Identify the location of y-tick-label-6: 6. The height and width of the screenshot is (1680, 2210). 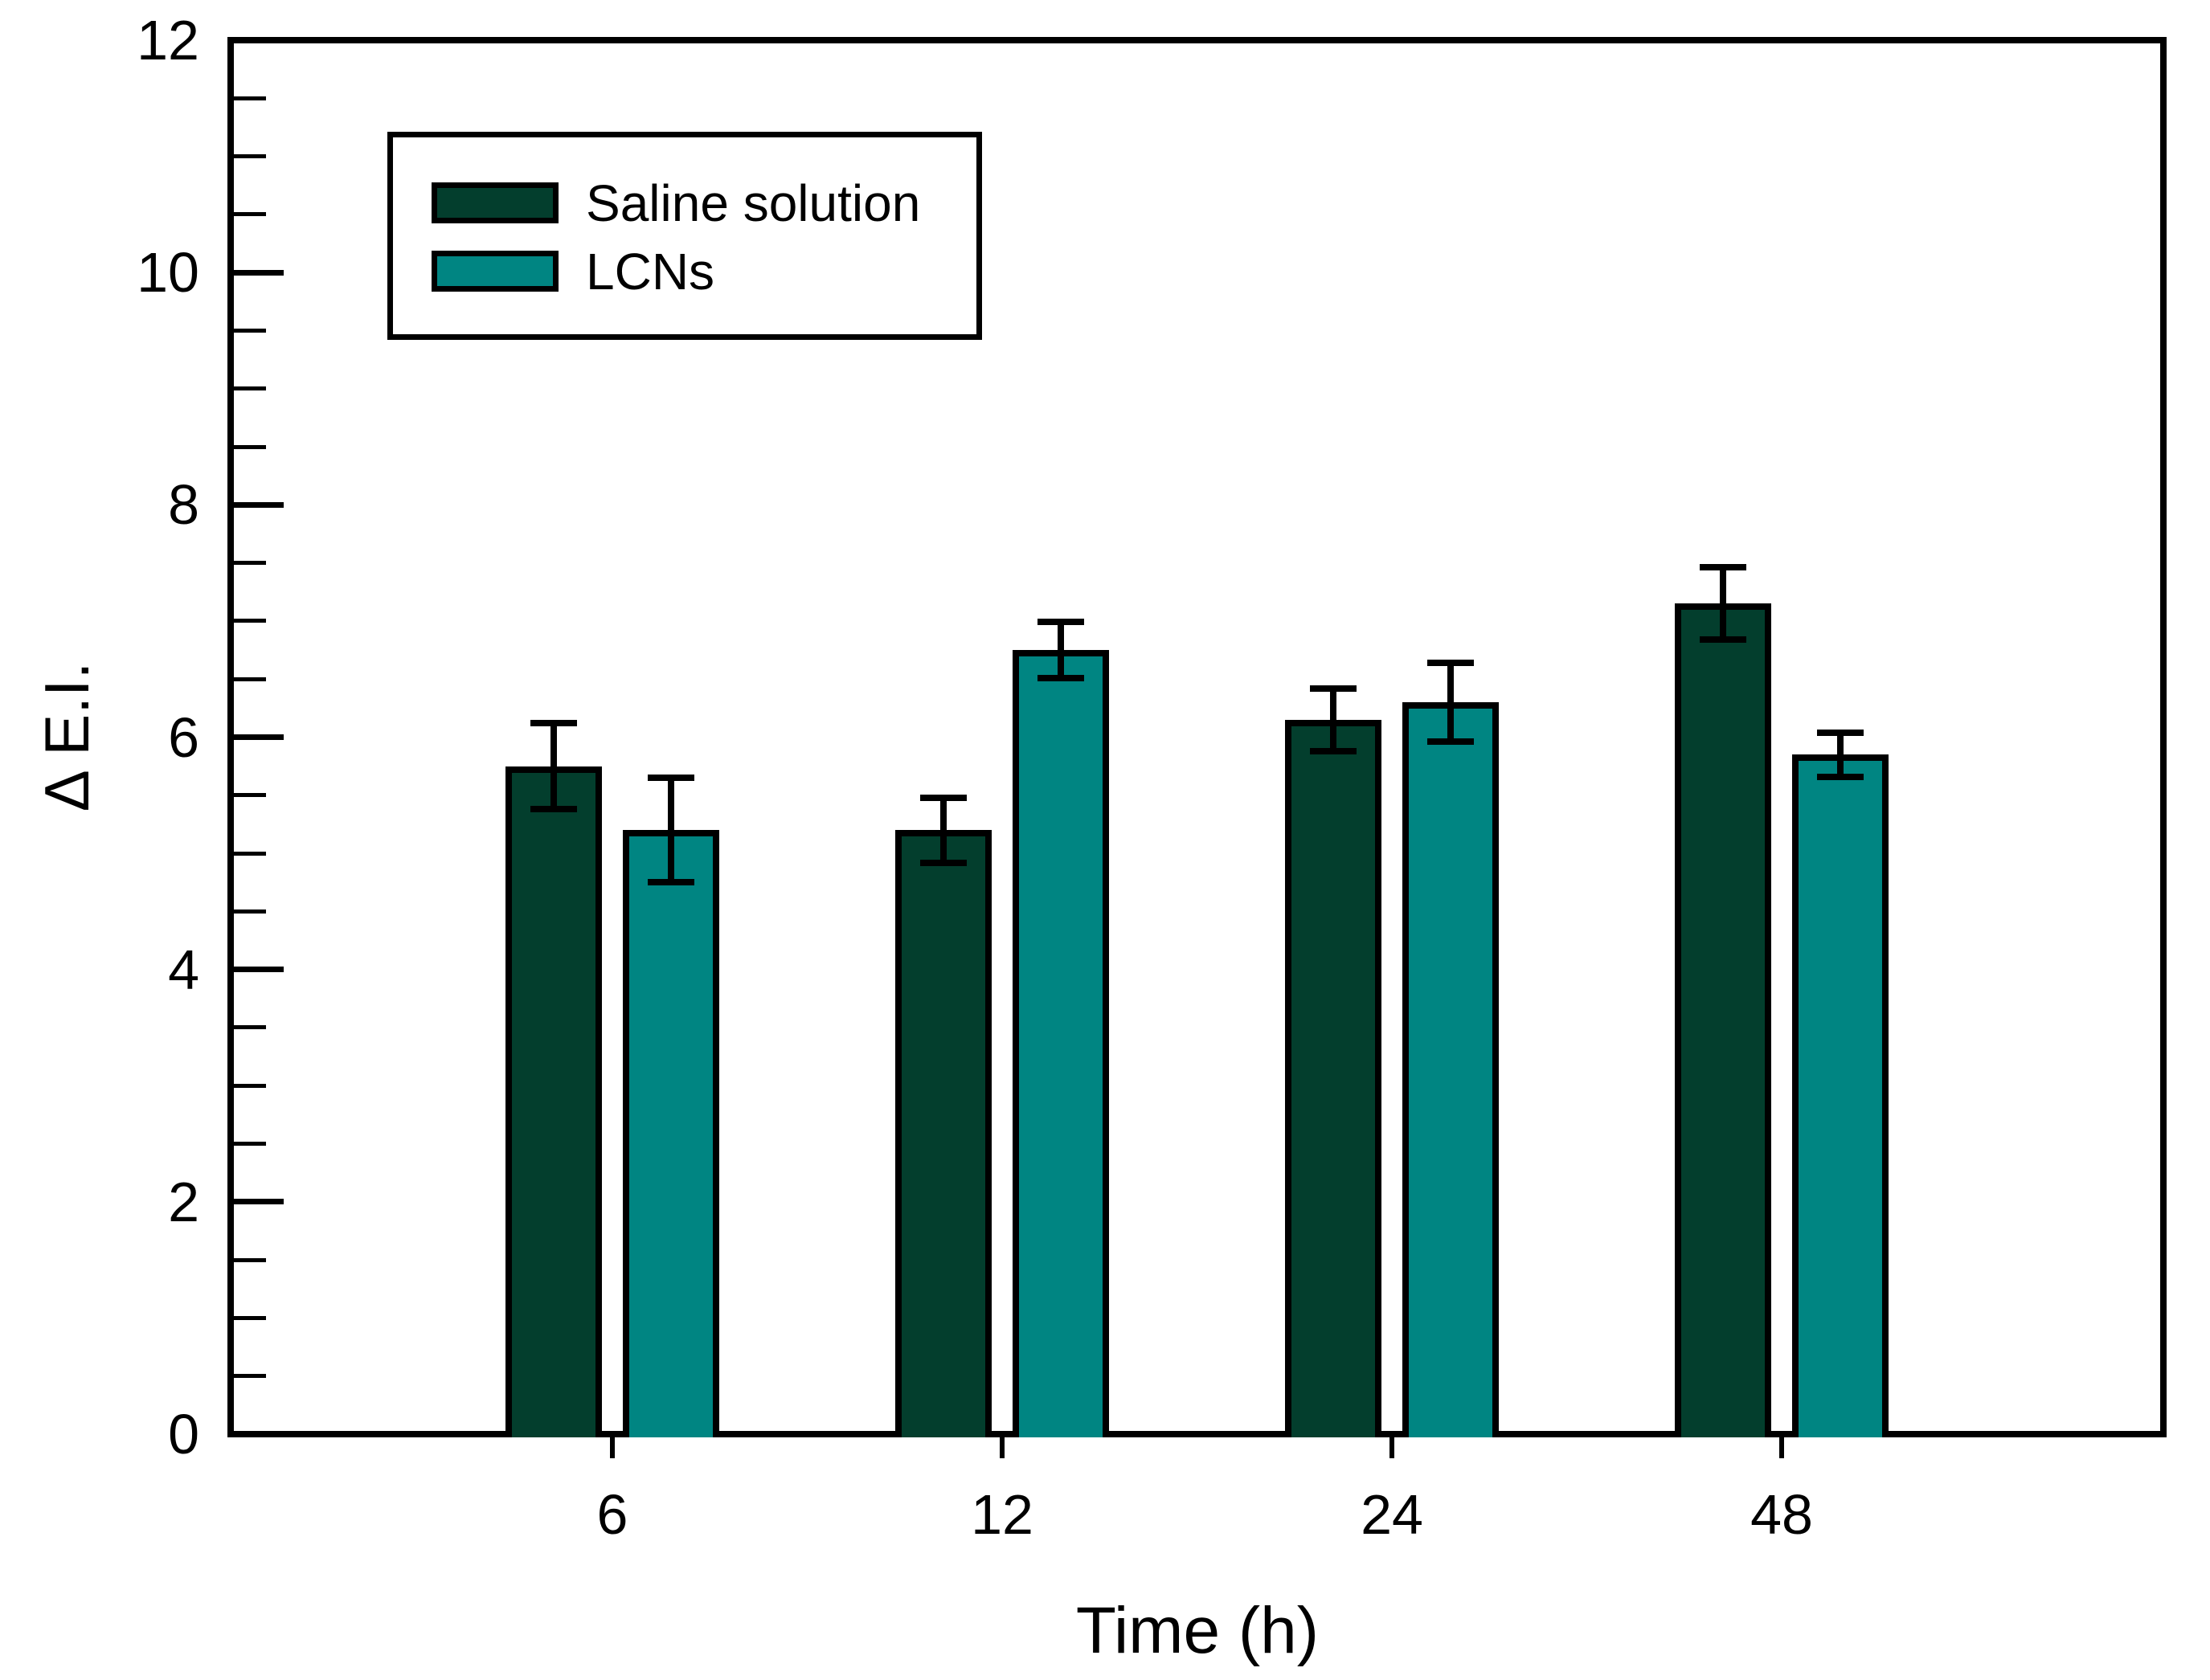
(183, 737).